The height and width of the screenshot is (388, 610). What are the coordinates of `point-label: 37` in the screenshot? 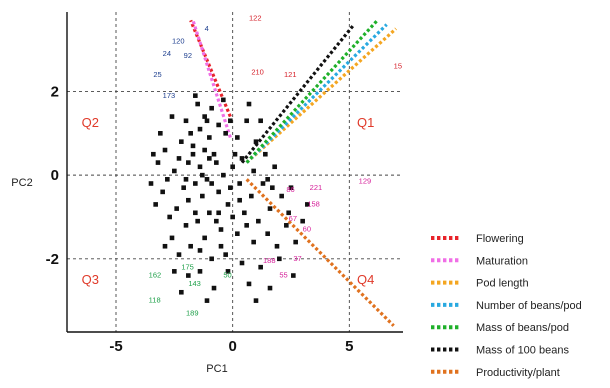 It's located at (297, 258).